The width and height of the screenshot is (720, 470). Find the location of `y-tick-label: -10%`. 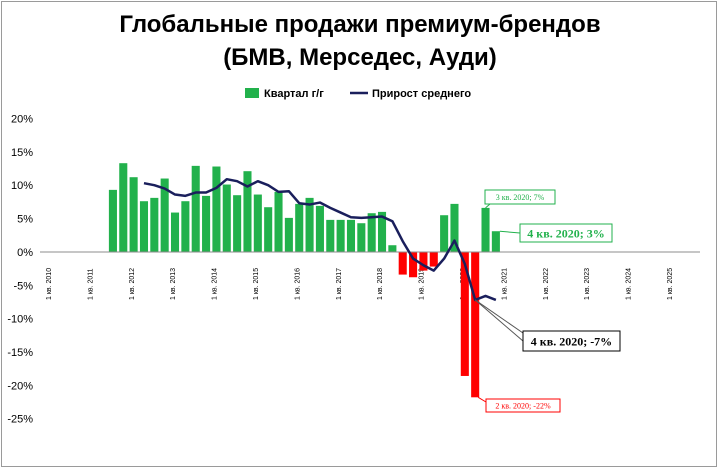

y-tick-label: -10% is located at coordinates (20, 320).